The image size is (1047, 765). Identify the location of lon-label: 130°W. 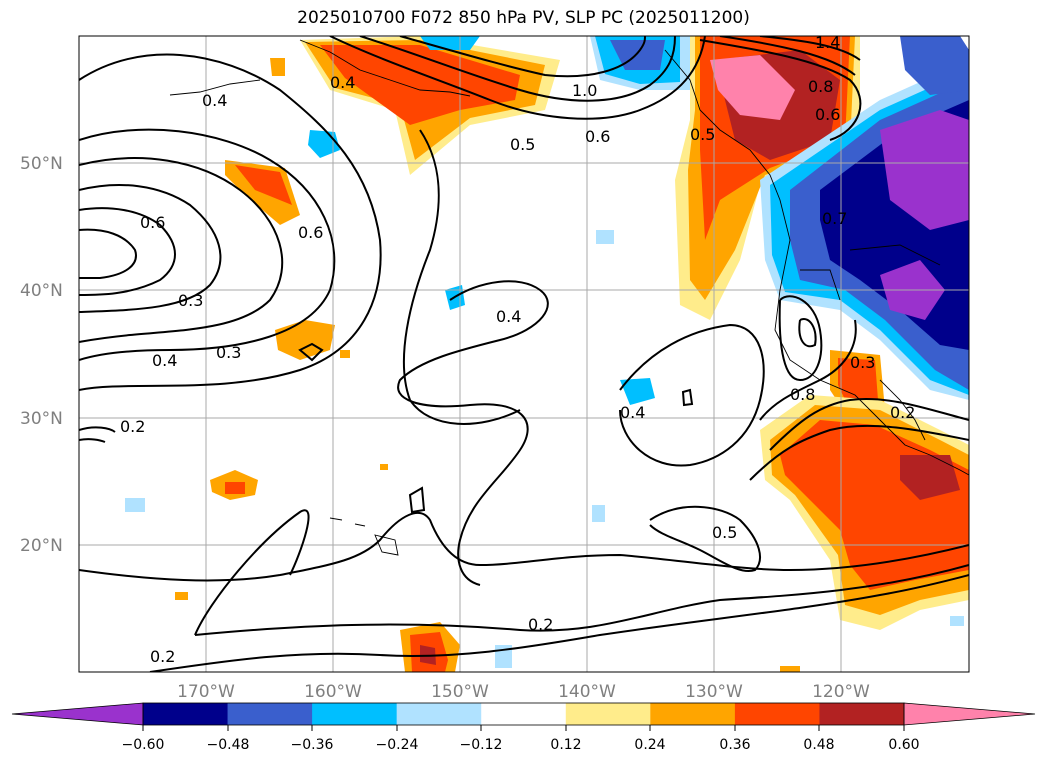
(714, 692).